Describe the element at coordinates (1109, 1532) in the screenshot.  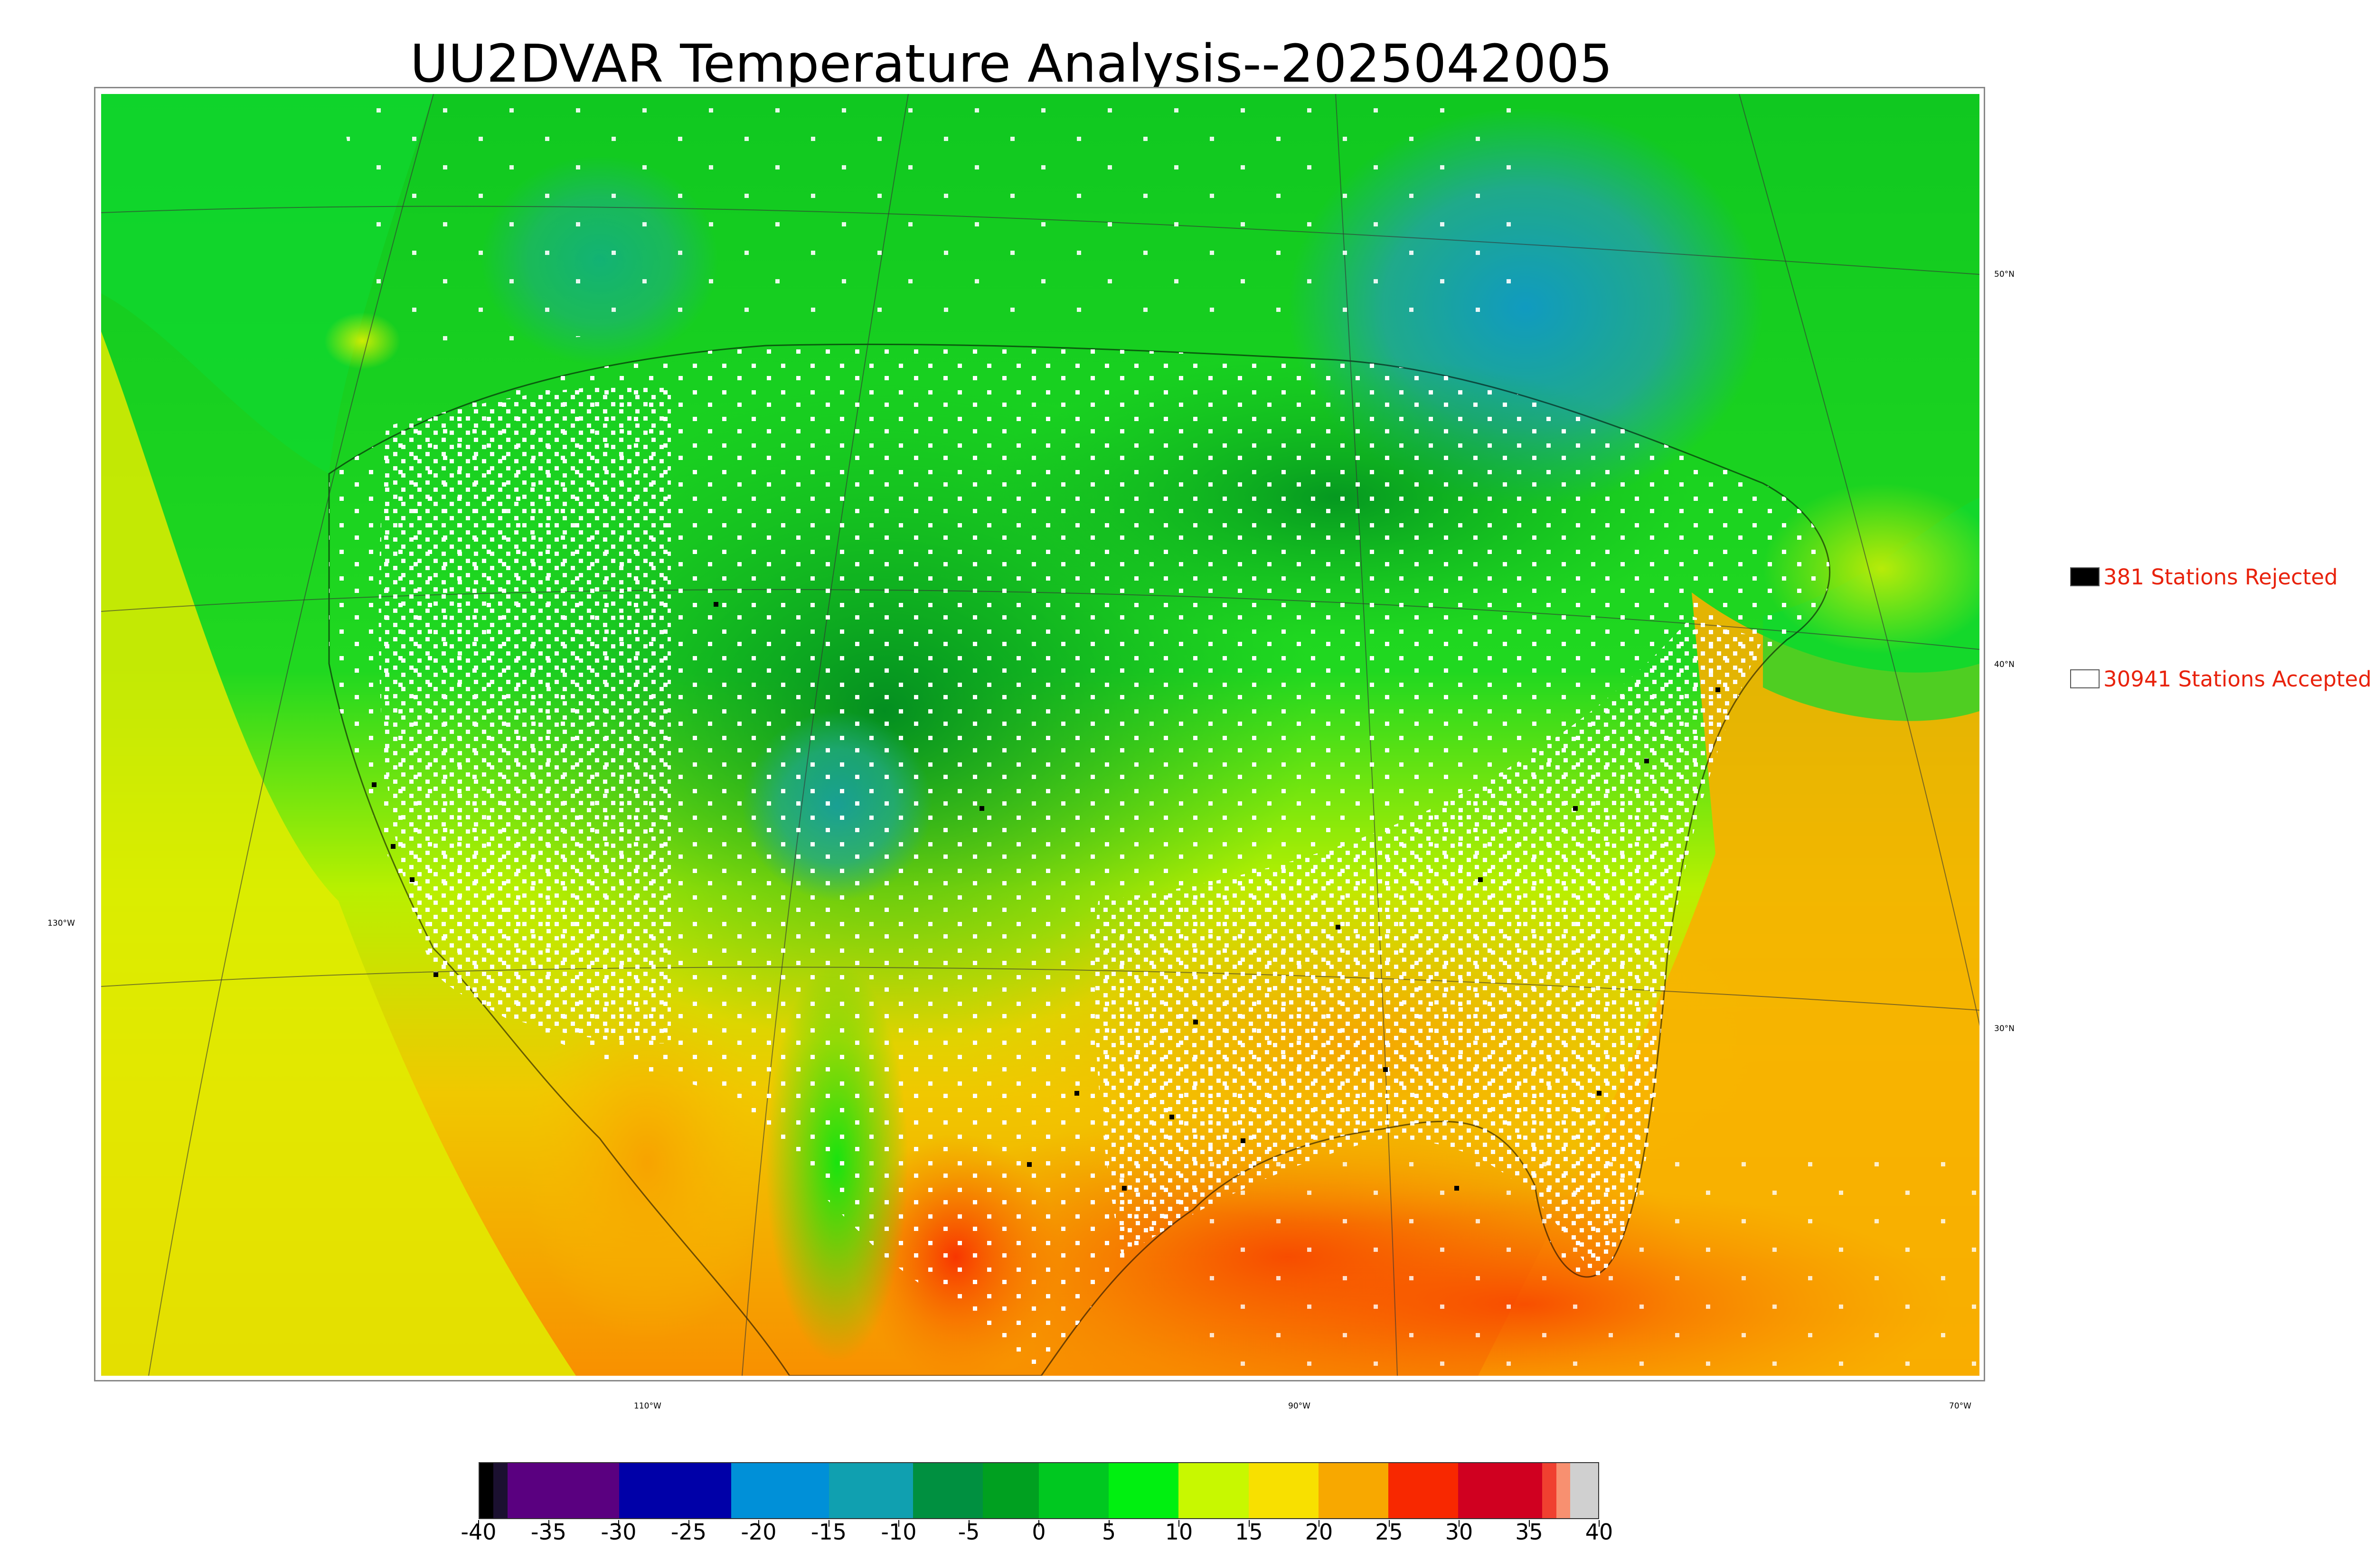
I see `colorbar-tick-label: 5` at that location.